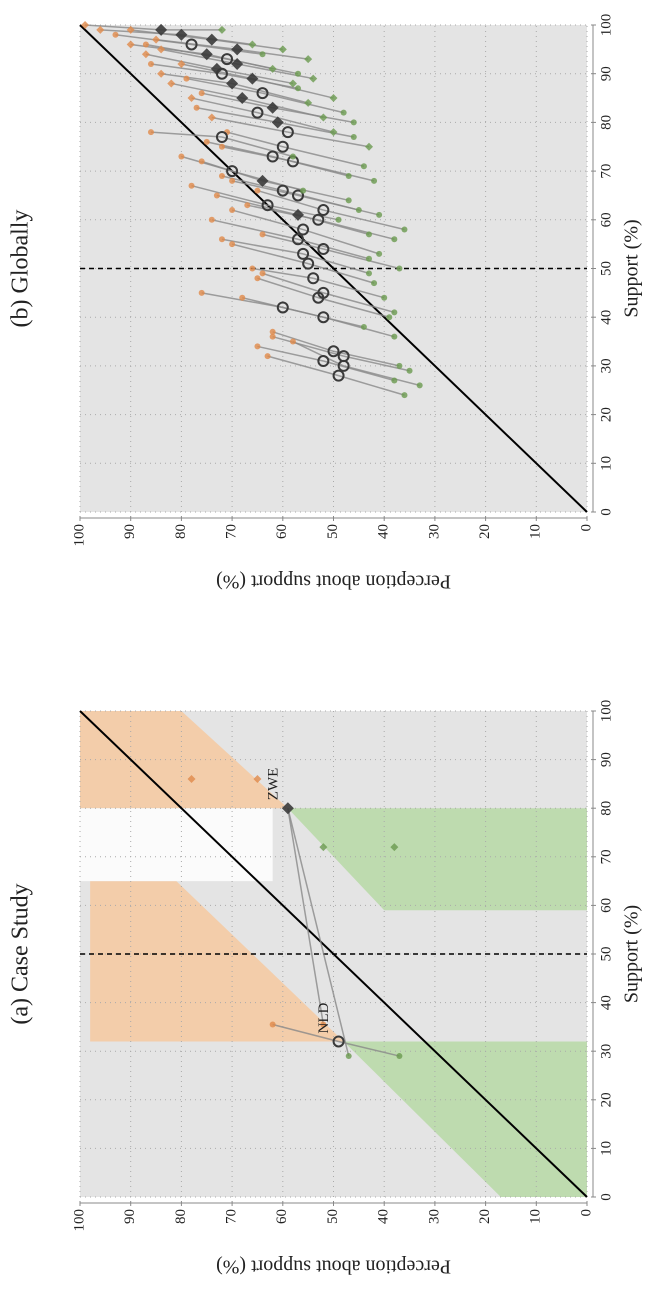 The height and width of the screenshot is (1301, 666). What do you see at coordinates (324, 1017) in the screenshot?
I see `country-label: NLD` at bounding box center [324, 1017].